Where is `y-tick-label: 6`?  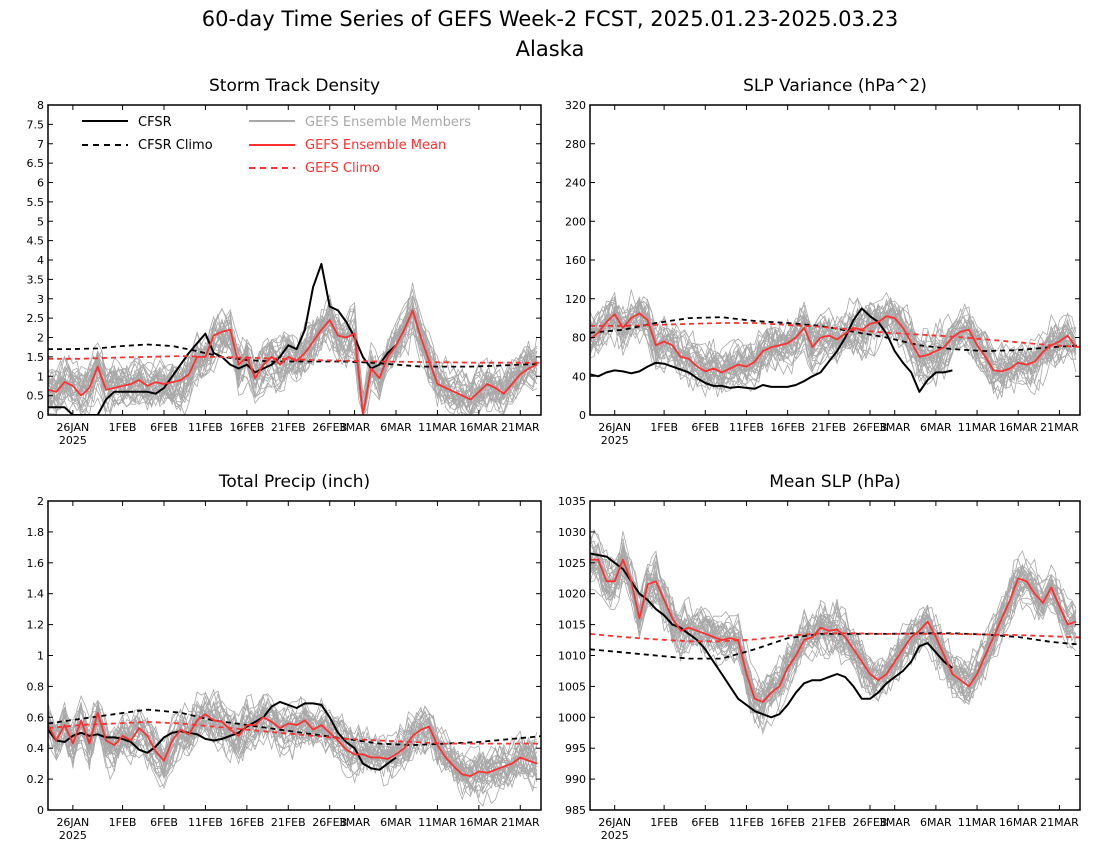
y-tick-label: 6 is located at coordinates (40, 183).